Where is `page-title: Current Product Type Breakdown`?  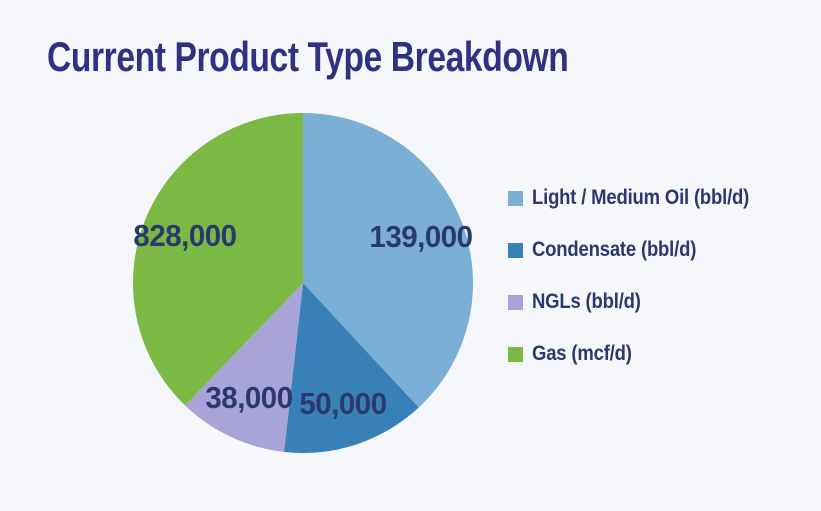
page-title: Current Product Type Breakdown is located at coordinates (308, 56).